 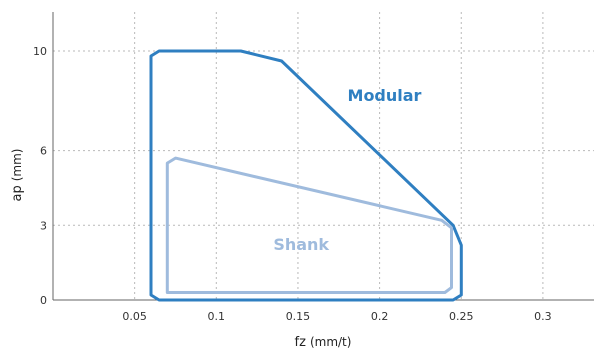 I want to click on x-axis-label: fz (mm/t), so click(x=323, y=342).